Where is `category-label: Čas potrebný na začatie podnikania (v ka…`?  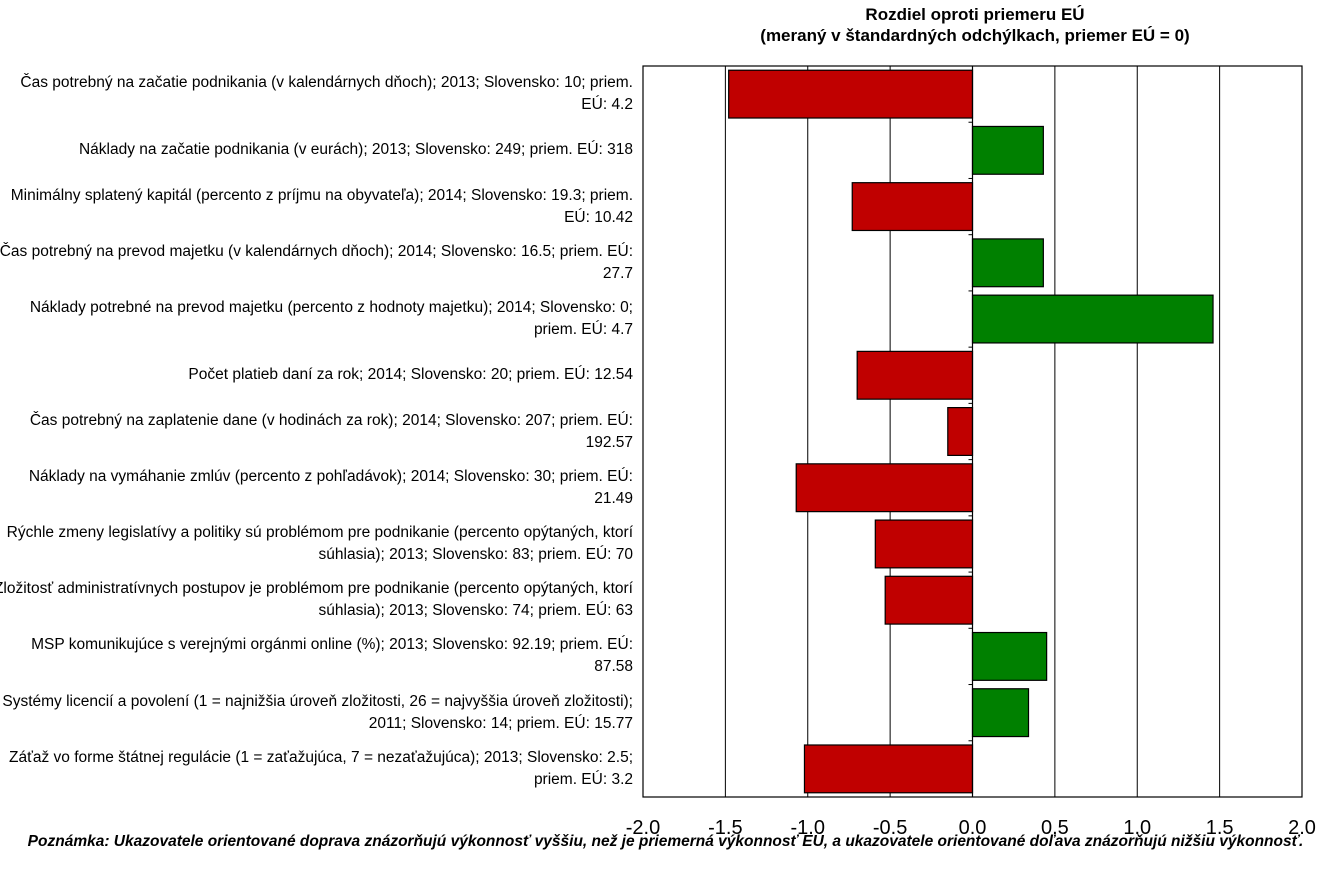
category-label: Čas potrebný na začatie podnikania (v ka… is located at coordinates (326, 94).